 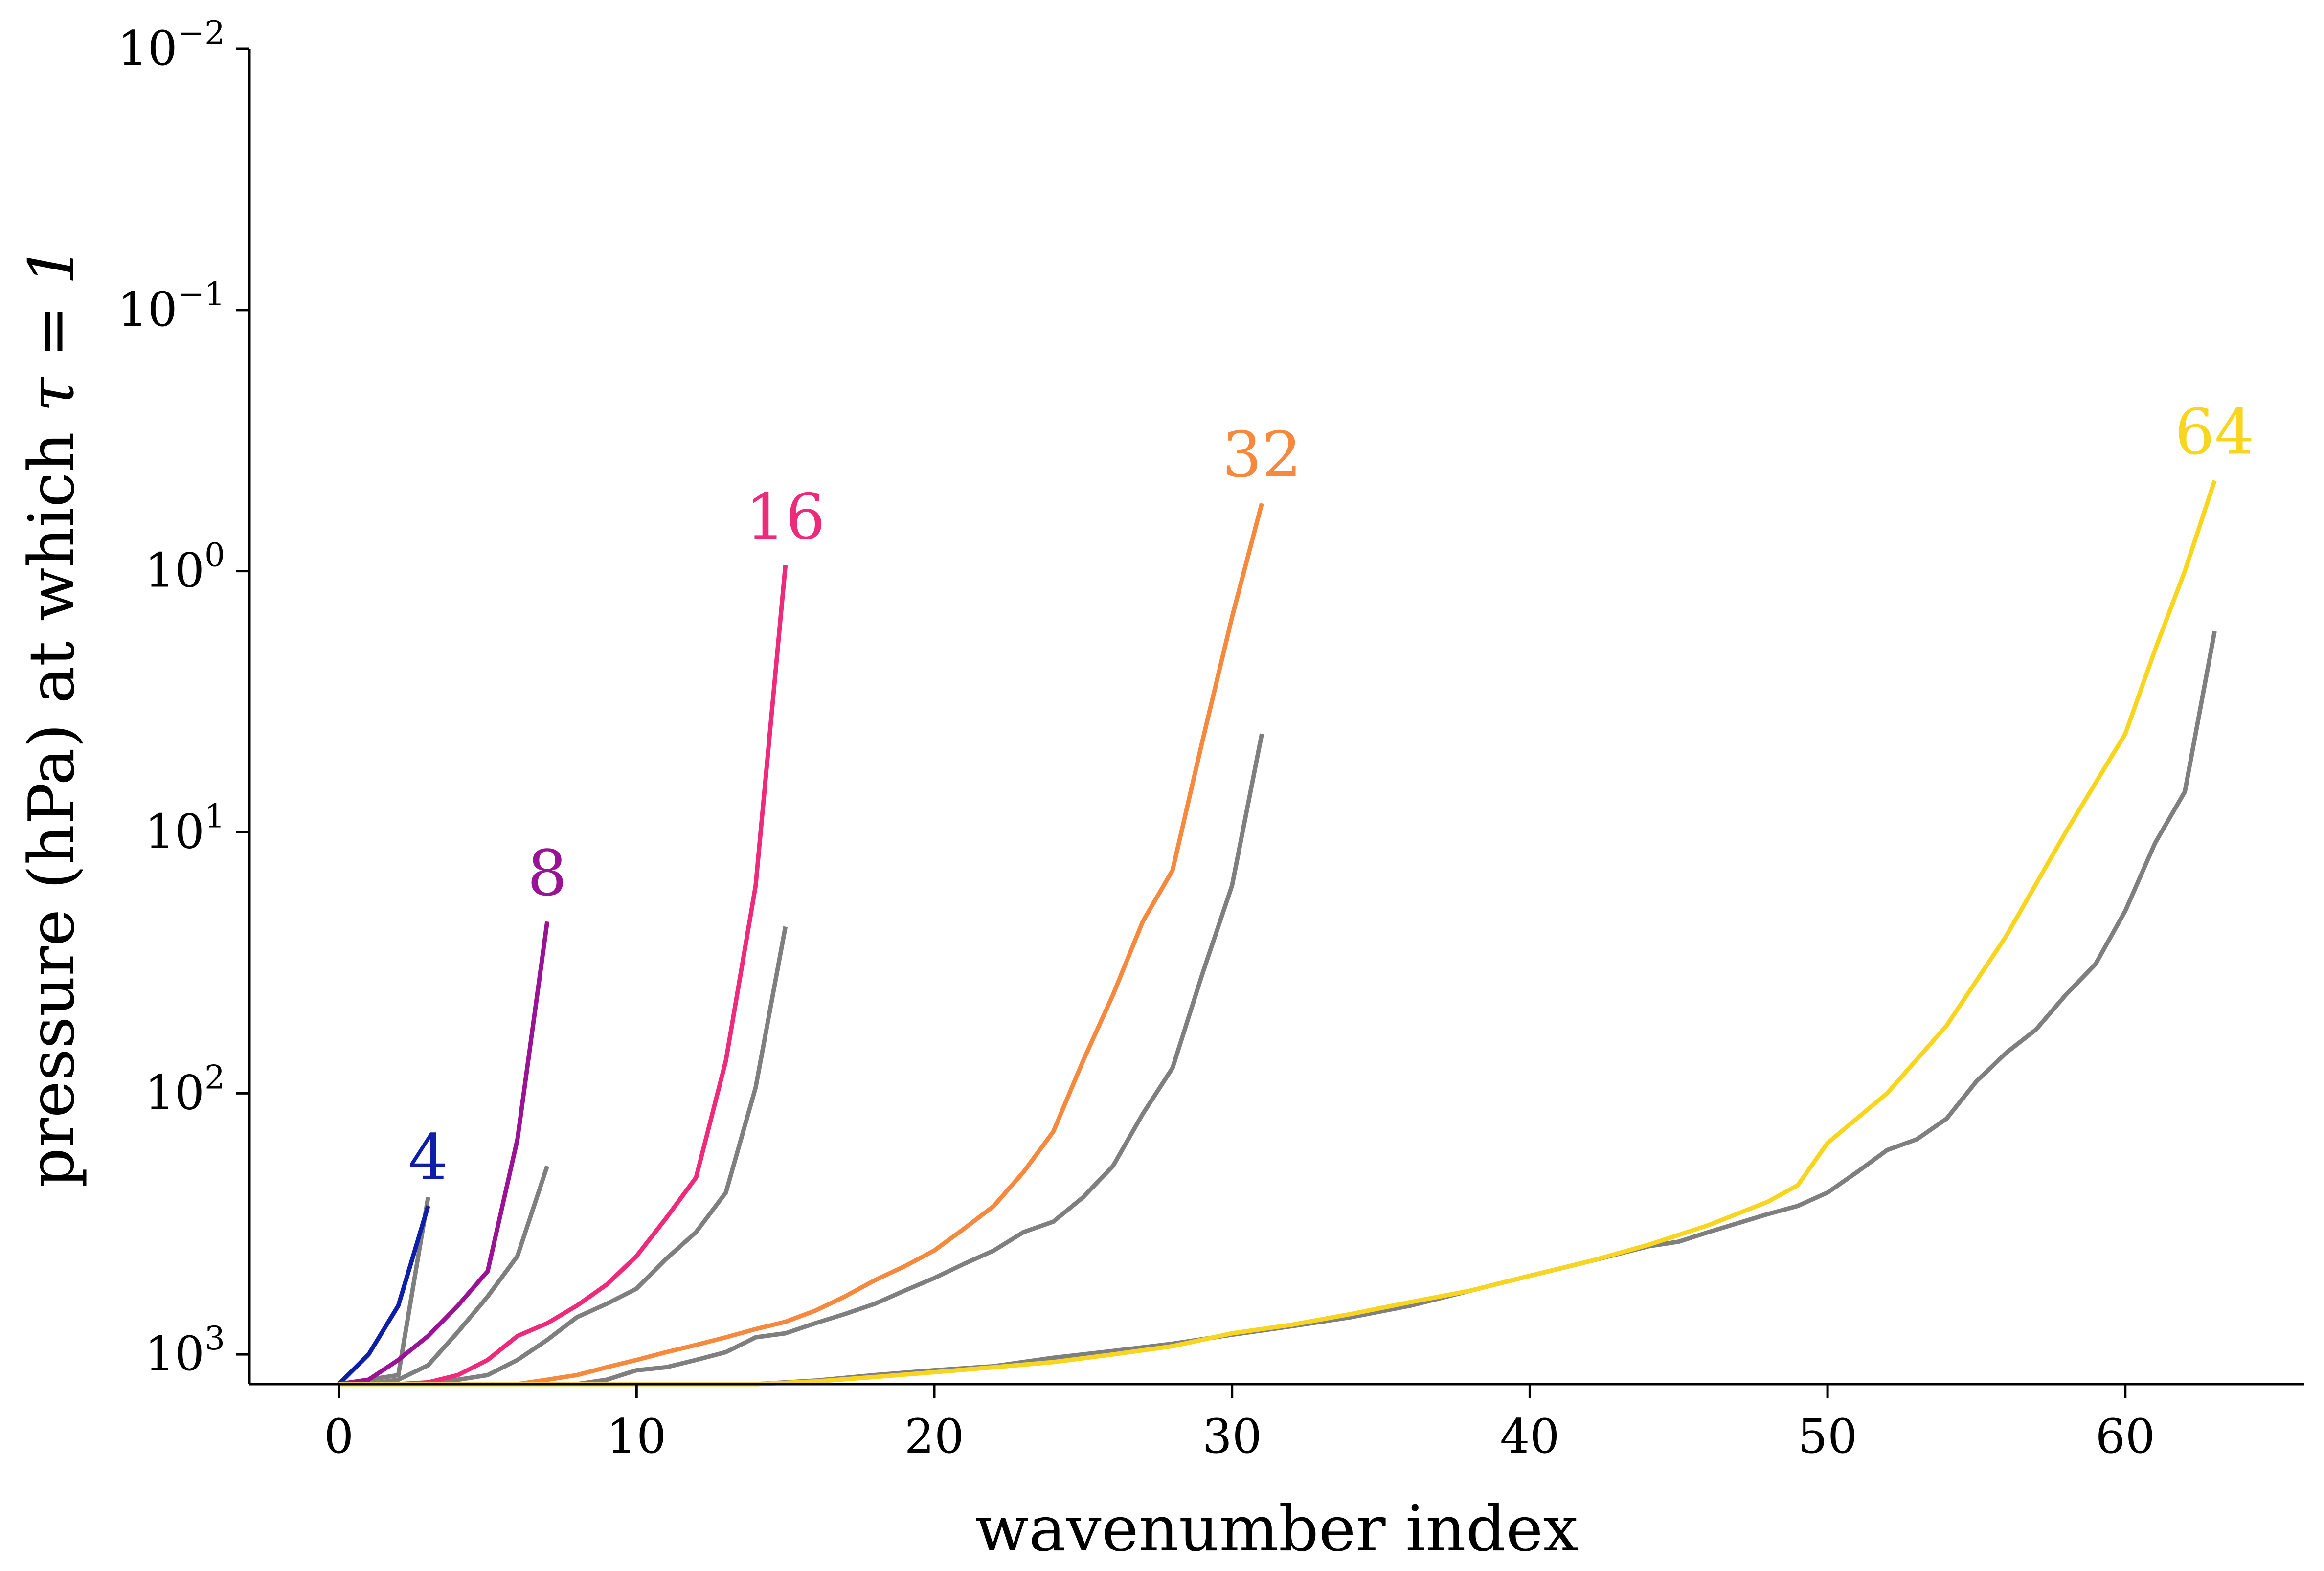 I want to click on series-label-4: 4, so click(x=428, y=1158).